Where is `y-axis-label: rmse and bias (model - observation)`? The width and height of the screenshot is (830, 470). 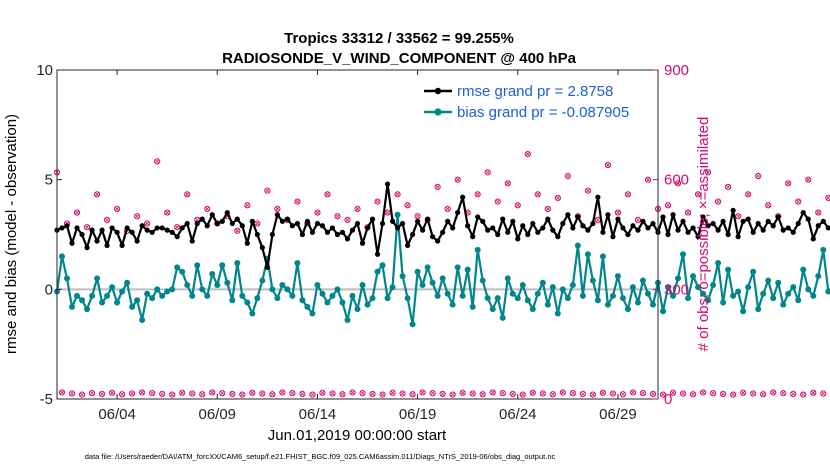
y-axis-label: rmse and bias (model - observation) is located at coordinates (11, 234).